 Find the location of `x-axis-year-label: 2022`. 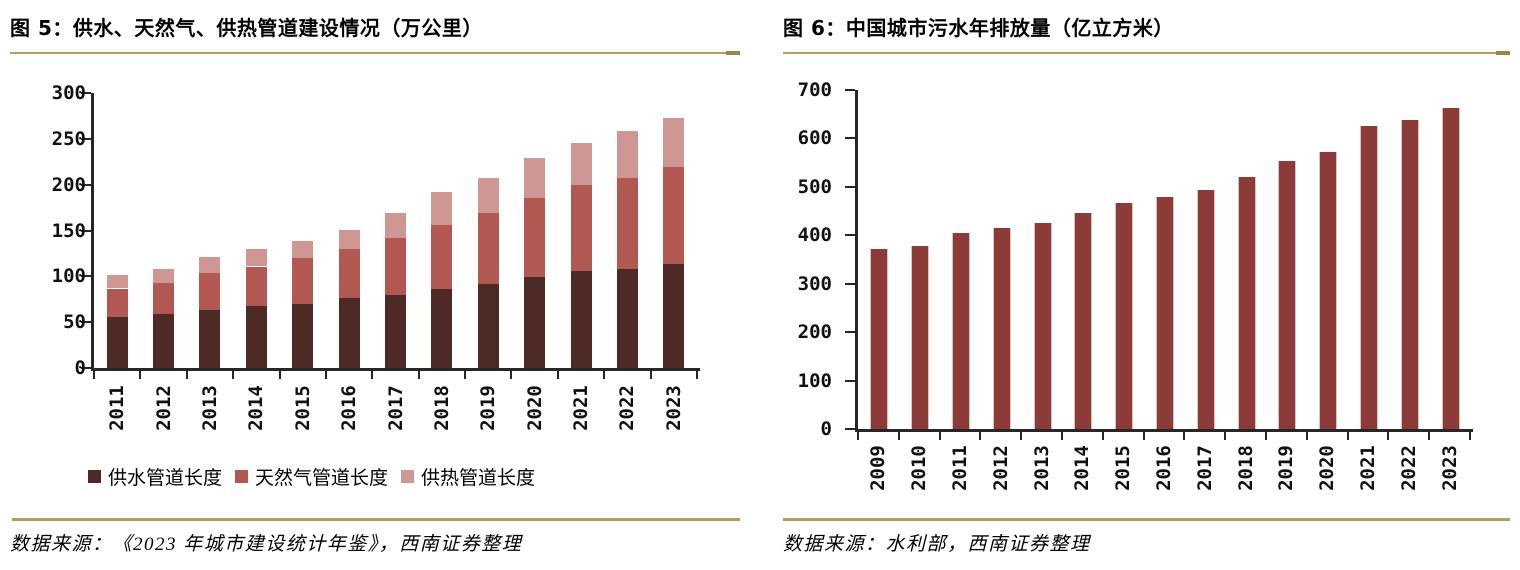

x-axis-year-label: 2022 is located at coordinates (627, 408).